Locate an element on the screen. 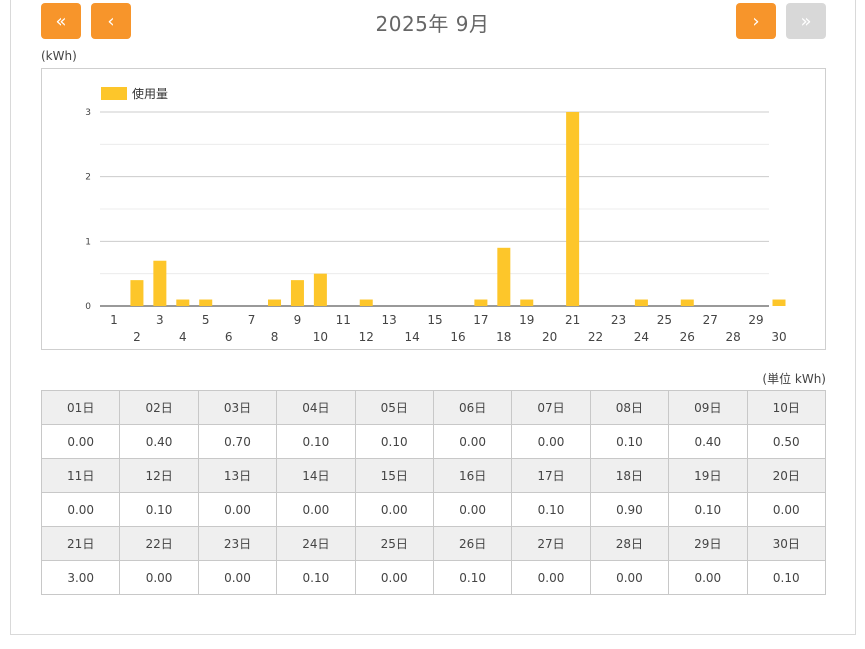 This screenshot has height=649, width=865. day-label-cell: 01日 is located at coordinates (80, 407).